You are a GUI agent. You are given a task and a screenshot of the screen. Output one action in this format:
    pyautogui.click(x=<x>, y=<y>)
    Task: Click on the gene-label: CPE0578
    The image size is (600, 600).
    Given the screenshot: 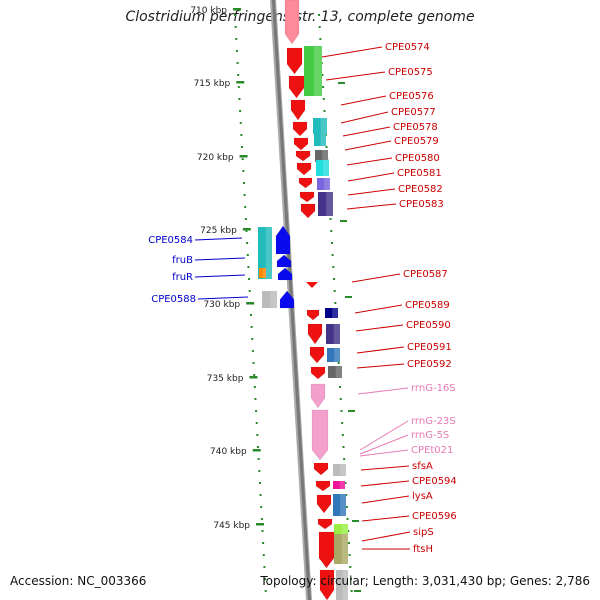 What is the action you would take?
    pyautogui.click(x=415, y=127)
    